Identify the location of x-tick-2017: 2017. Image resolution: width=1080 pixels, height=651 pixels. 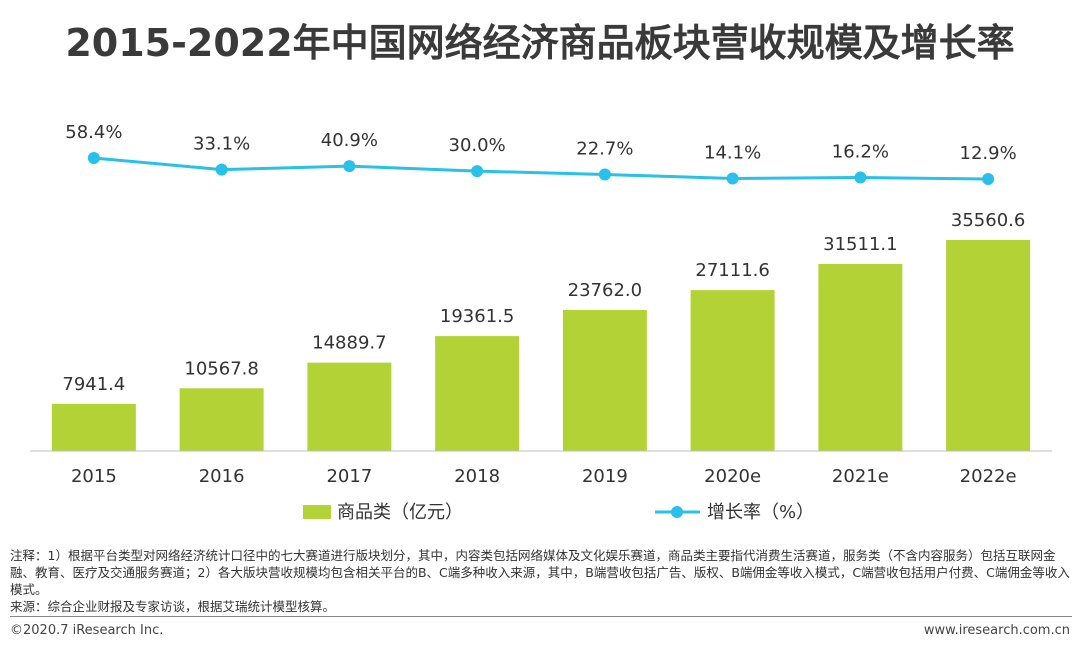
(349, 476).